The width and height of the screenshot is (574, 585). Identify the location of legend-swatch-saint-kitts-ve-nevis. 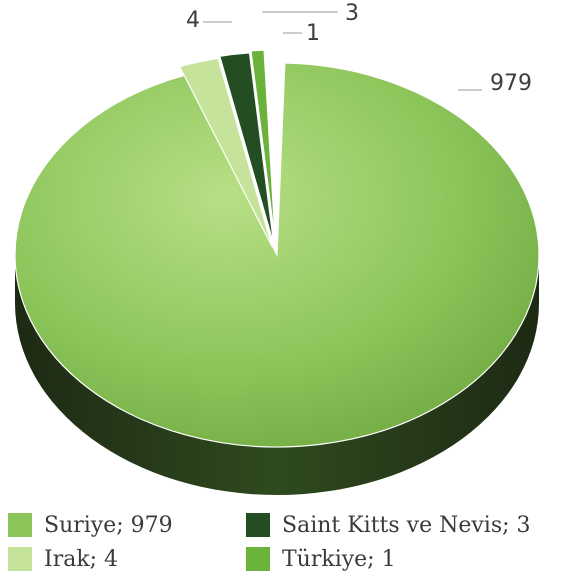
(258, 525).